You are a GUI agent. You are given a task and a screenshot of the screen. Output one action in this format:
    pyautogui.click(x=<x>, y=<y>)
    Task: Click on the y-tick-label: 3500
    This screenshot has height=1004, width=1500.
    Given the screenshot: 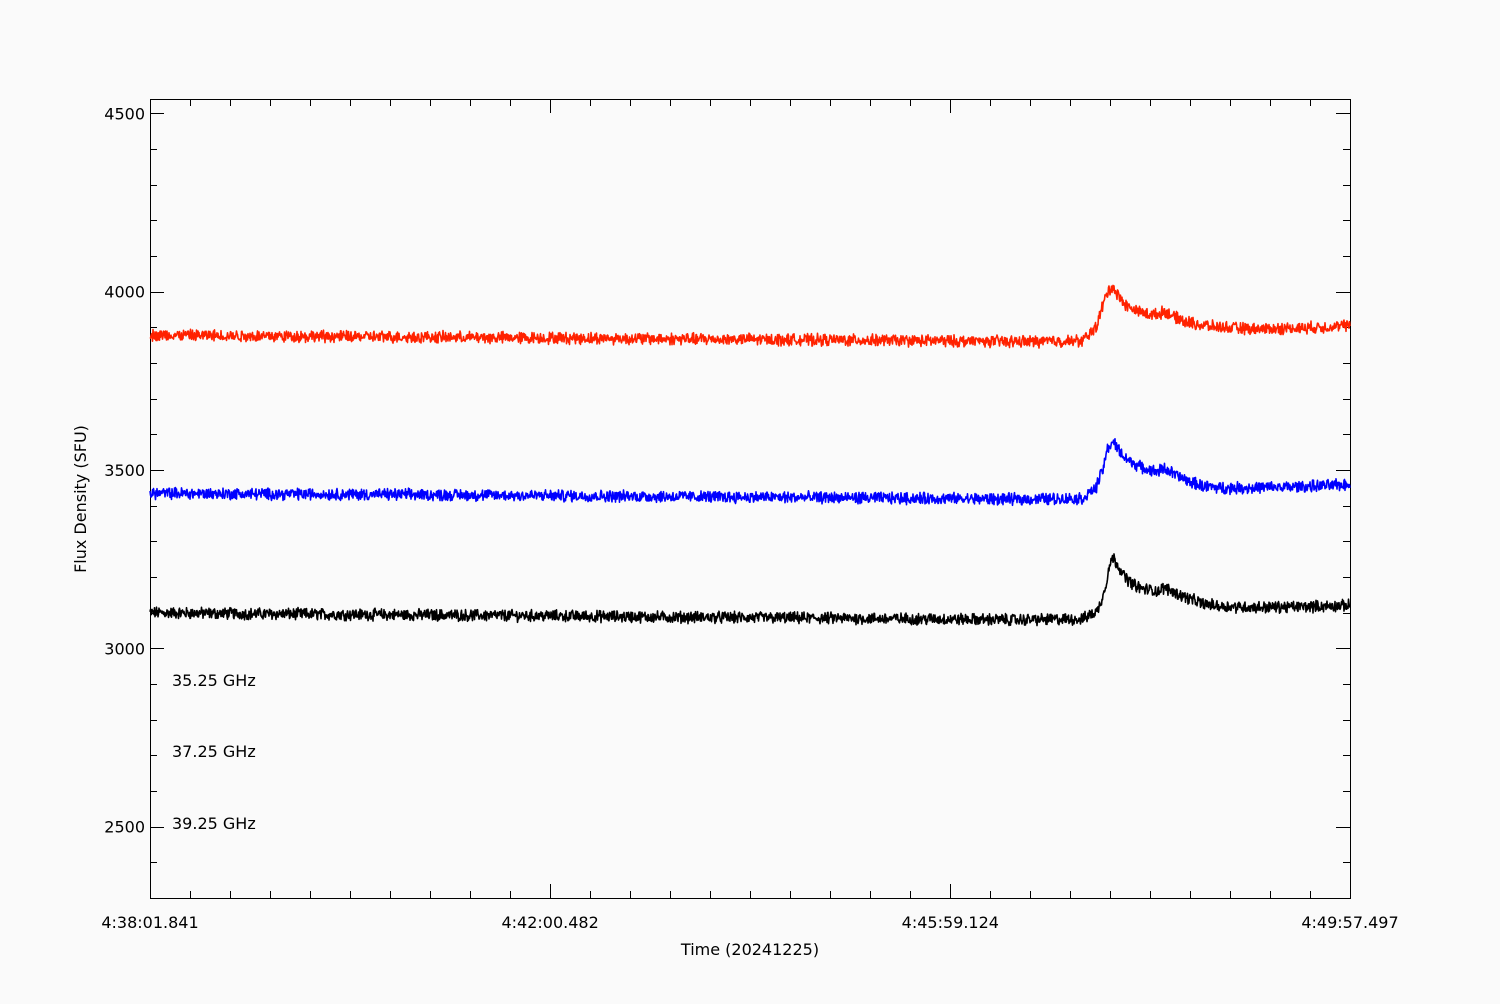 What is the action you would take?
    pyautogui.click(x=124, y=470)
    